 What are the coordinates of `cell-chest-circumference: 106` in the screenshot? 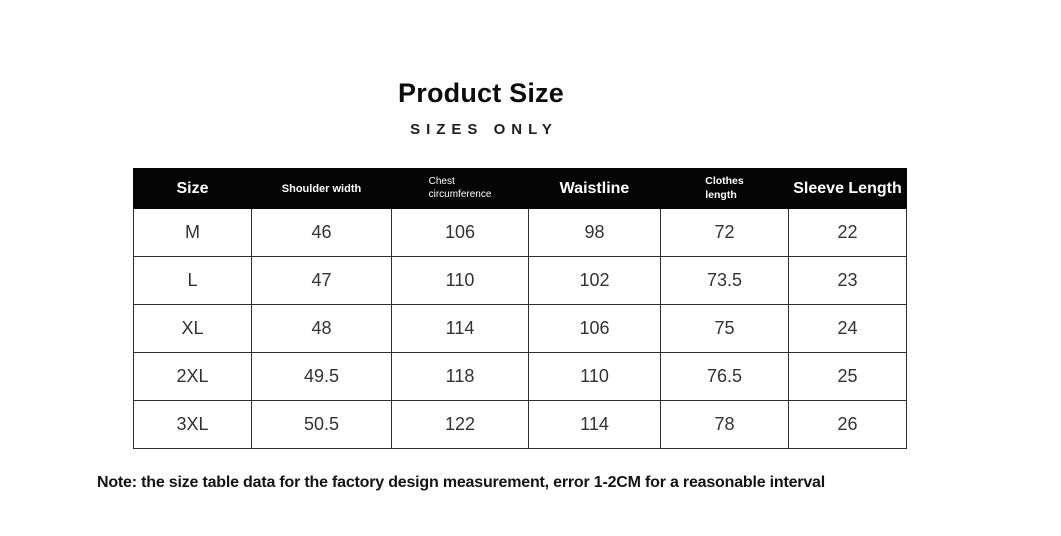 It's located at (460, 232).